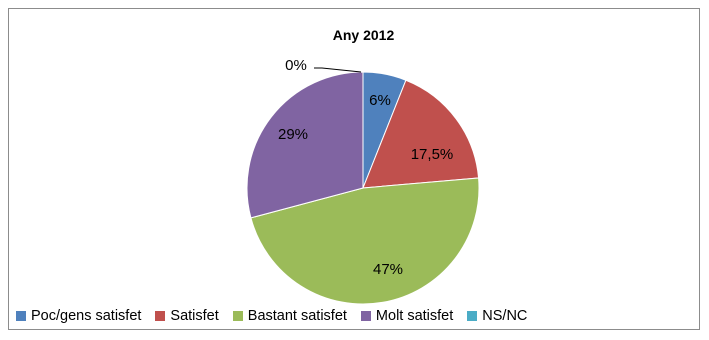 This screenshot has height=340, width=709. Describe the element at coordinates (86, 316) in the screenshot. I see `legend-label: Poc/gens satisfet` at that location.